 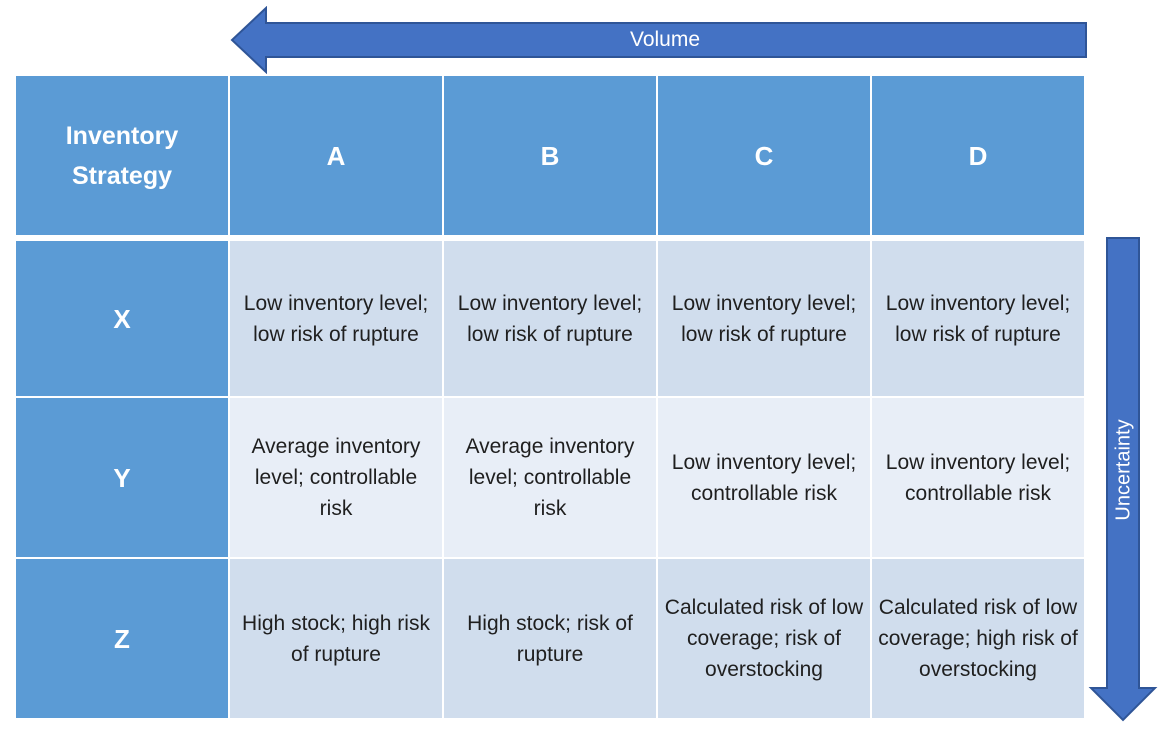 I want to click on cell-x-b: Low inventory level; low risk of rupture, so click(x=550, y=316).